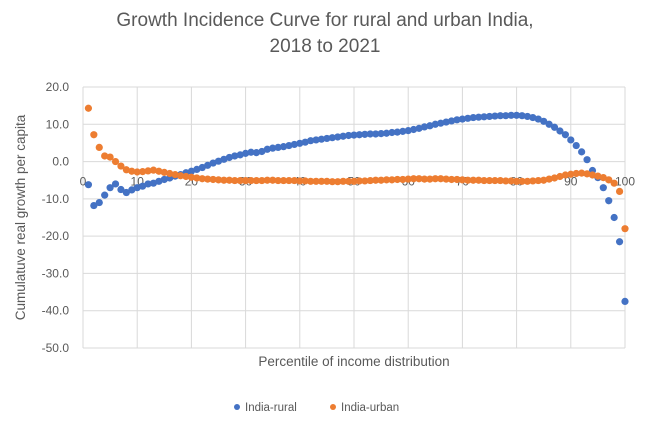 Image resolution: width=650 pixels, height=429 pixels. Describe the element at coordinates (571, 182) in the screenshot. I see `x-tick-label: 90` at that location.